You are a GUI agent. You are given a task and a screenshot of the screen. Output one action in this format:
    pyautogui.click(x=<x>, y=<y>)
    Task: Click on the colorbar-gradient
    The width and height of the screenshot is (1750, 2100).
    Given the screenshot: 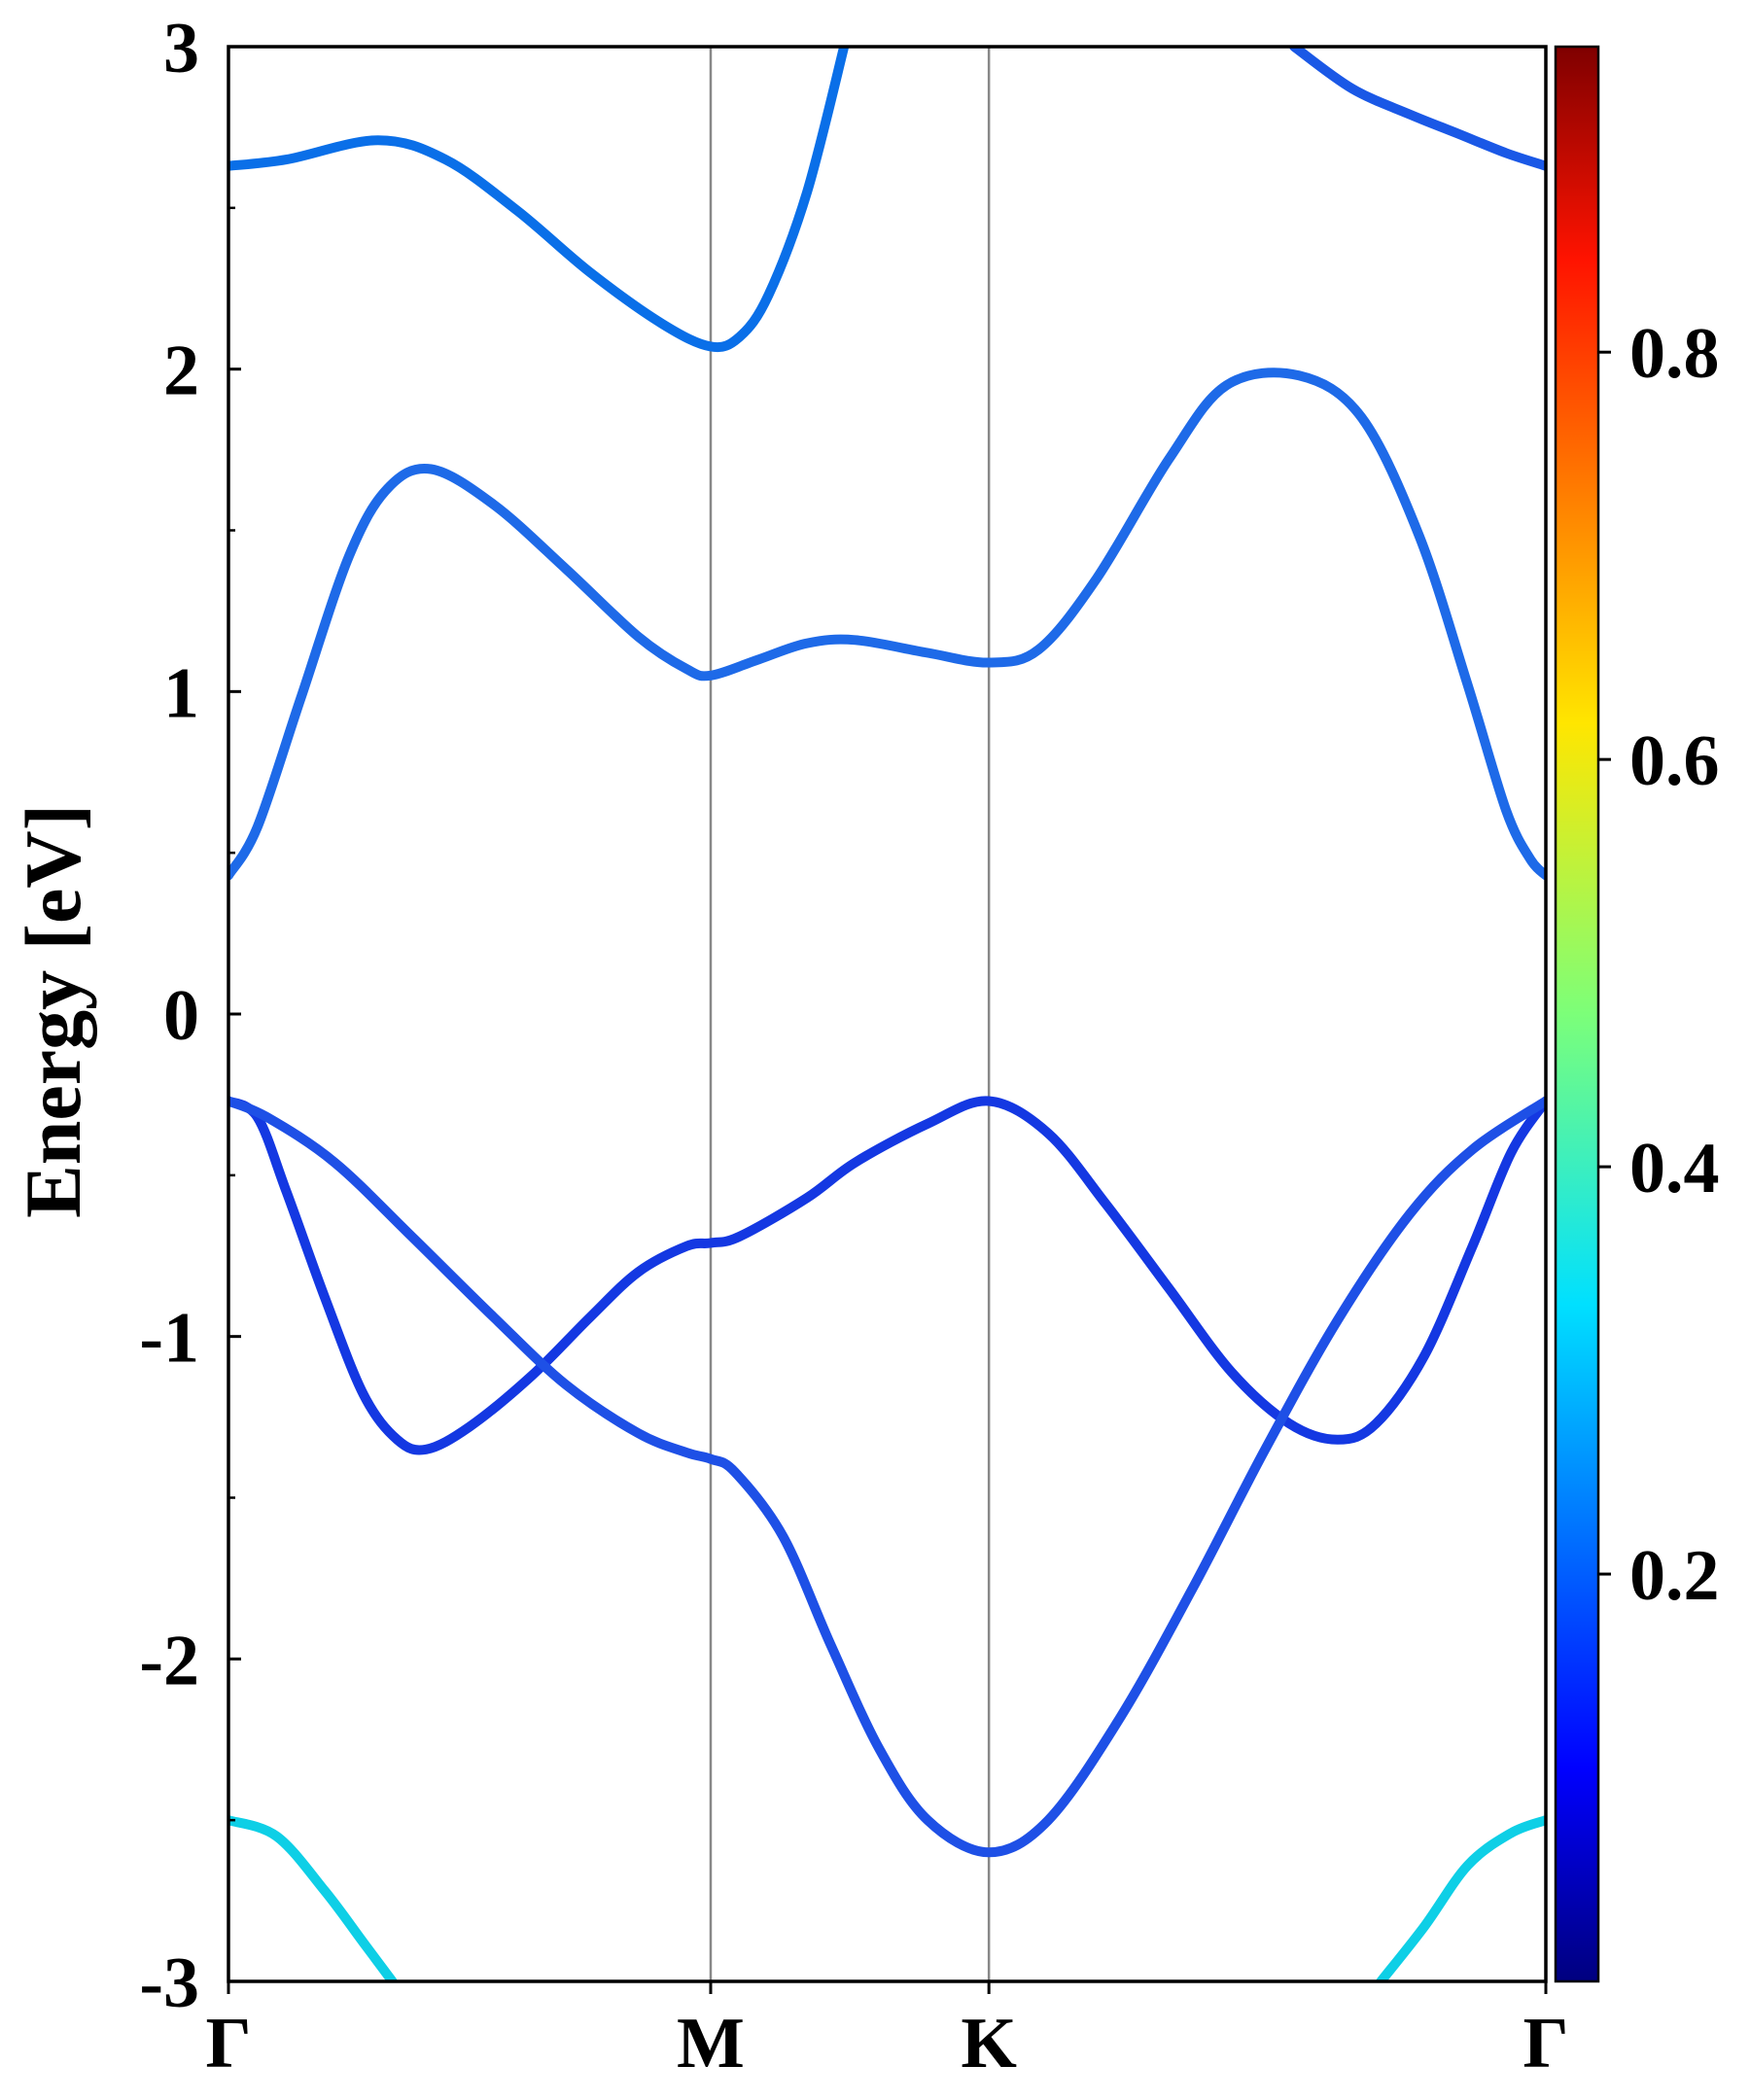 What is the action you would take?
    pyautogui.click(x=1577, y=1014)
    